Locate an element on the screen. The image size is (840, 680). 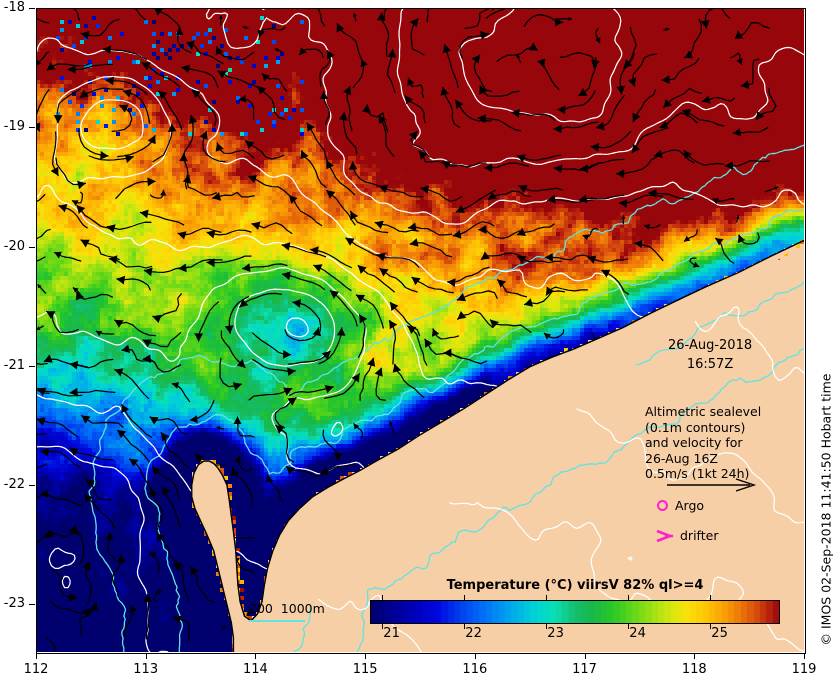
x-axis-label: 118 is located at coordinates (694, 669).